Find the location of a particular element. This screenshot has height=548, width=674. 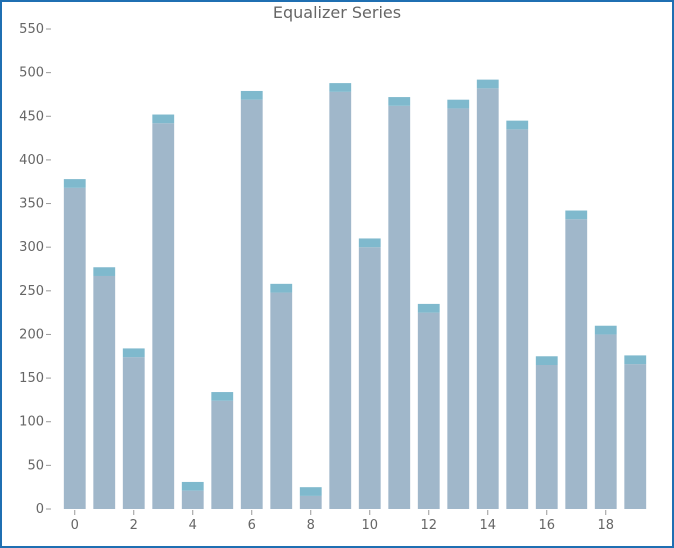

x-tick-label: 14 is located at coordinates (487, 525).